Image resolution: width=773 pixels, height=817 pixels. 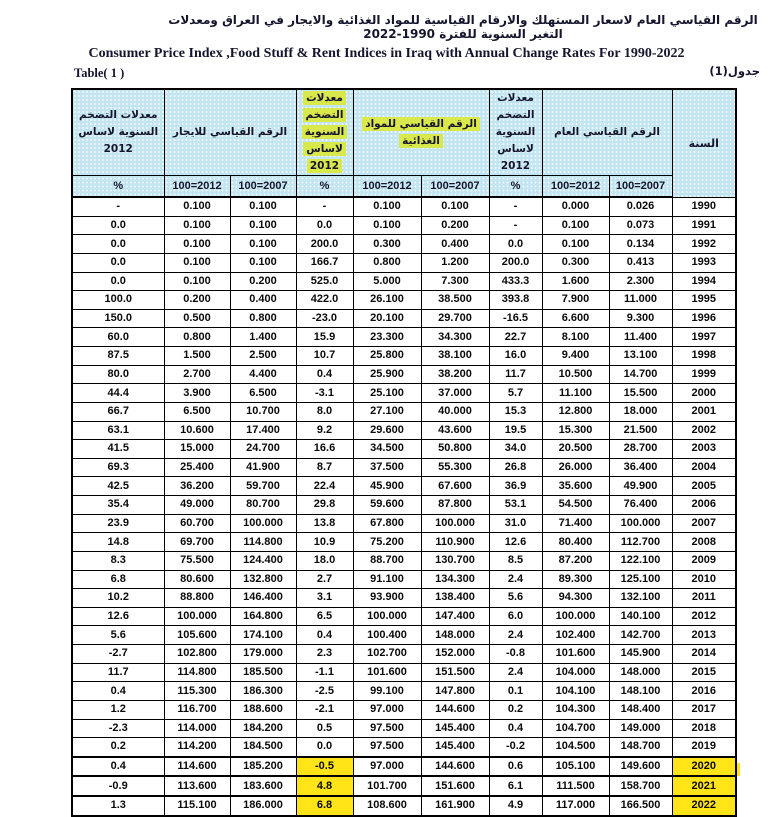 I want to click on value-cell: 147.800, so click(x=455, y=691).